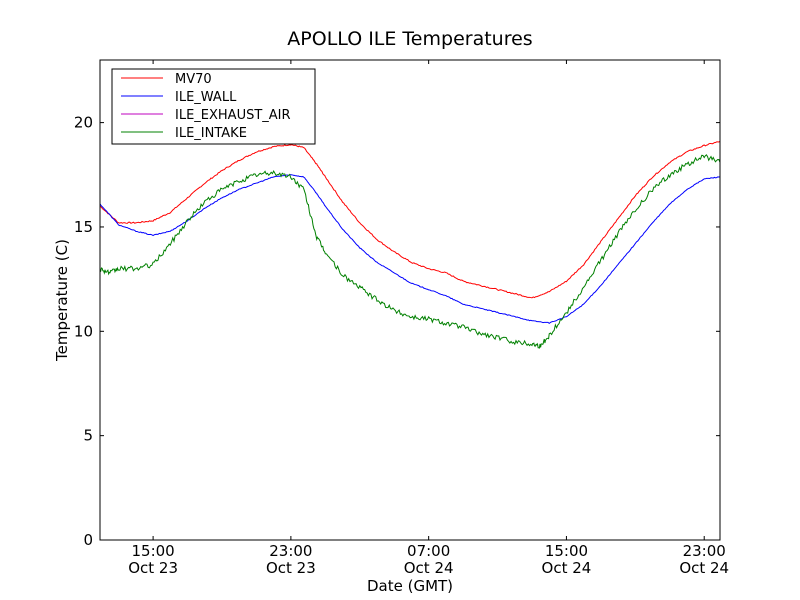 This screenshot has height=600, width=800. Describe the element at coordinates (88, 436) in the screenshot. I see `y-tick-label: 5` at that location.